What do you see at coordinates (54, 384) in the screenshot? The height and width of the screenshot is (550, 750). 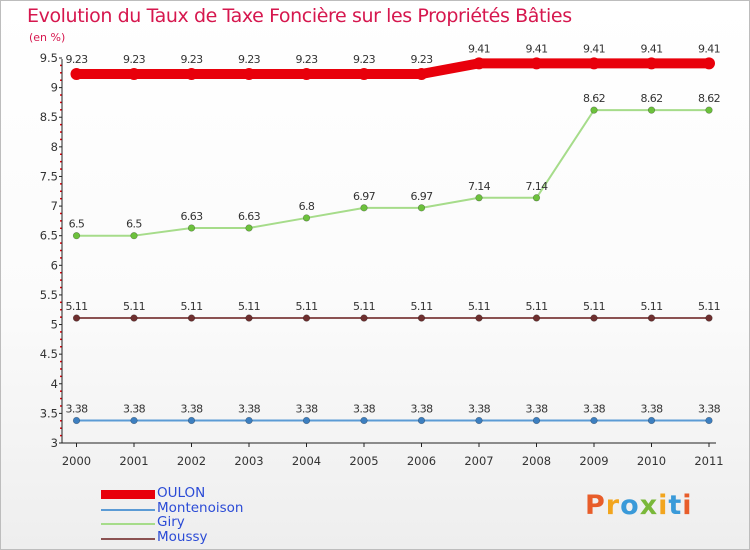 I see `y-tick-label: 4` at bounding box center [54, 384].